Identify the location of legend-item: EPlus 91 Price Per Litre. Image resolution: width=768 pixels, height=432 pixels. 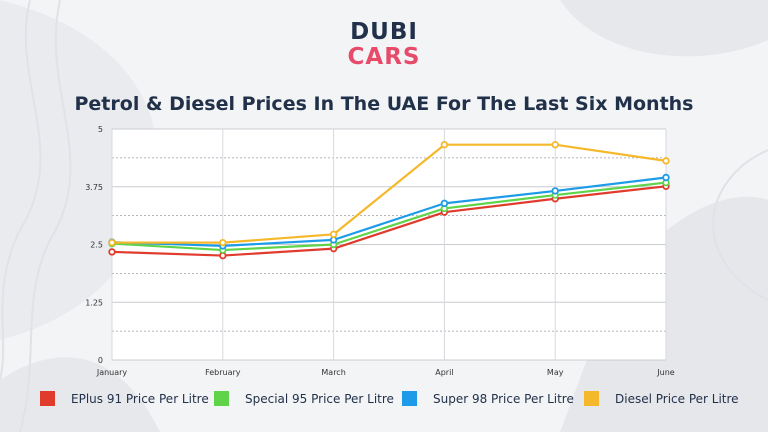
(124, 398).